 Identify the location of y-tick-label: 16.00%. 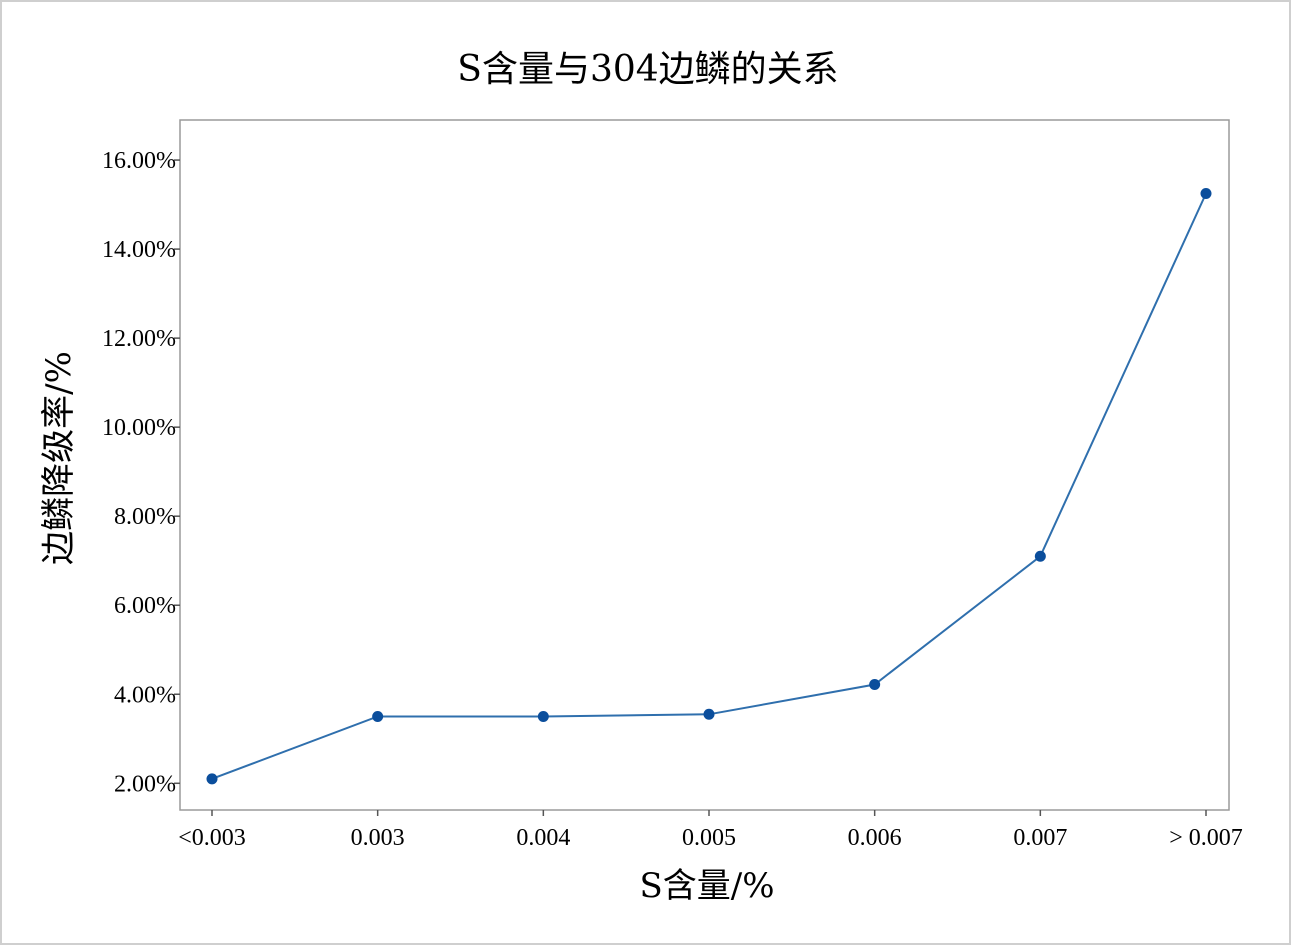
(139, 161).